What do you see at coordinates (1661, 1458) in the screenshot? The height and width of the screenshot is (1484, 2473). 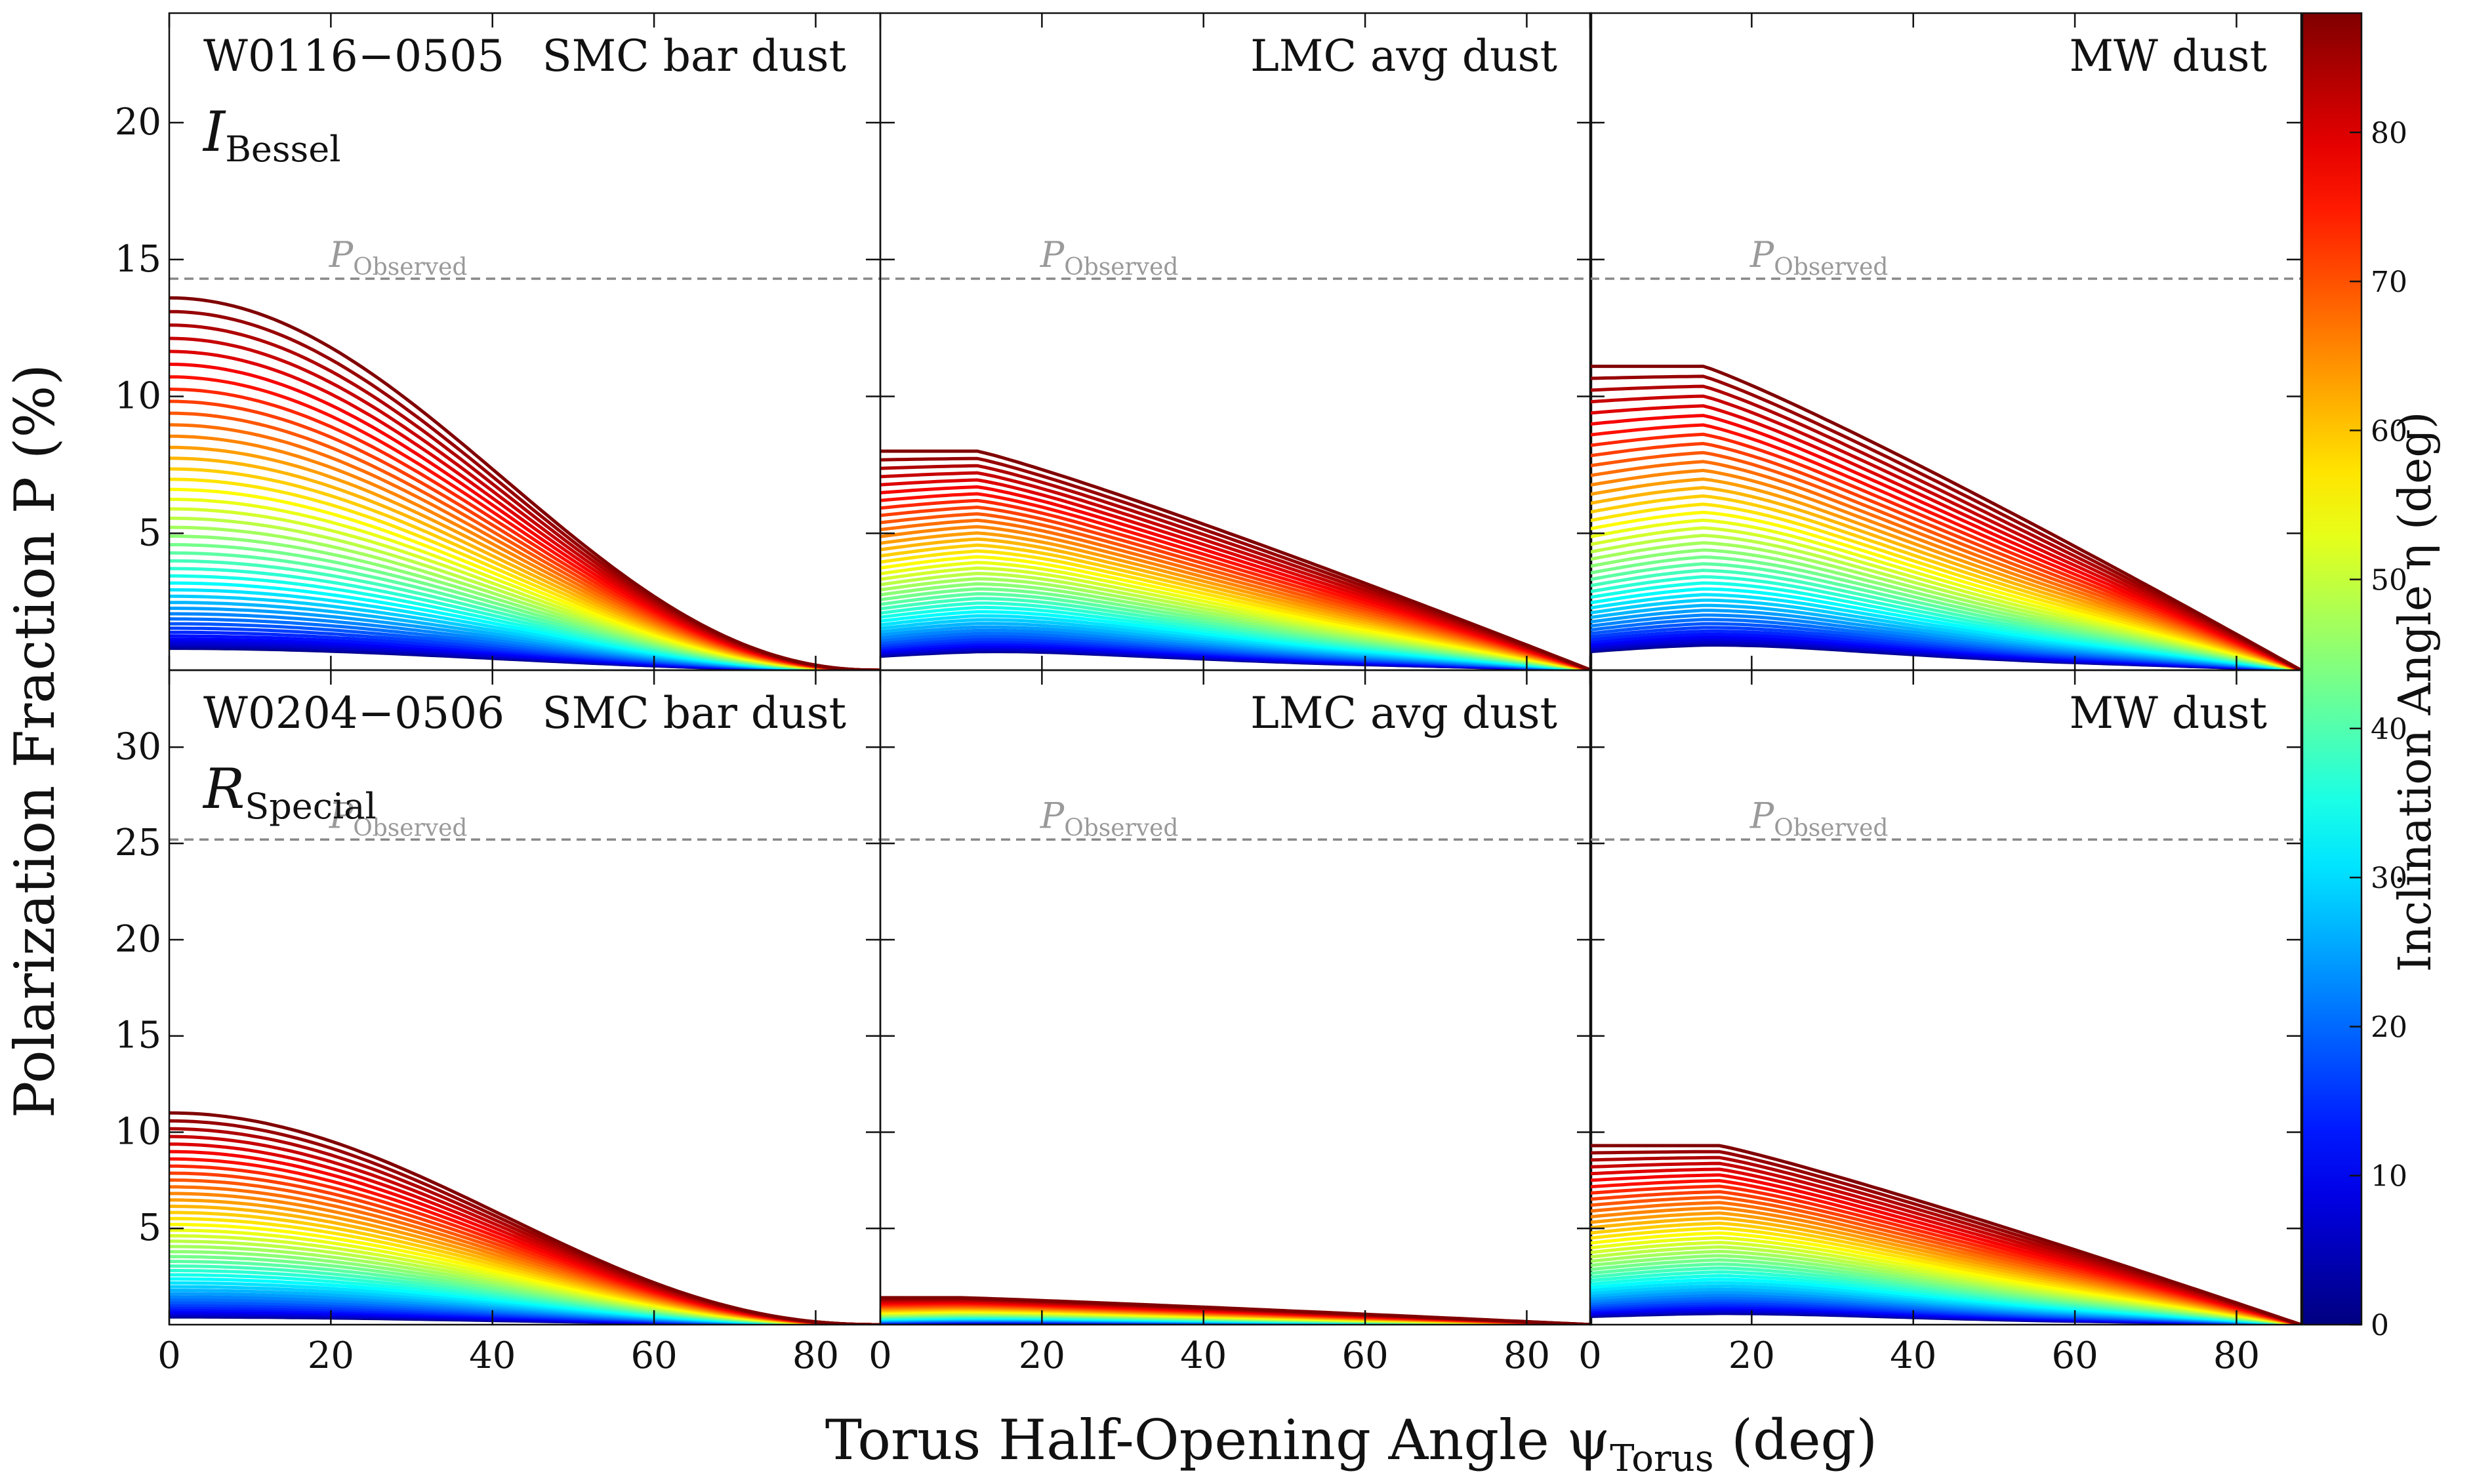 I see `x-axis-label-sub: Torus` at bounding box center [1661, 1458].